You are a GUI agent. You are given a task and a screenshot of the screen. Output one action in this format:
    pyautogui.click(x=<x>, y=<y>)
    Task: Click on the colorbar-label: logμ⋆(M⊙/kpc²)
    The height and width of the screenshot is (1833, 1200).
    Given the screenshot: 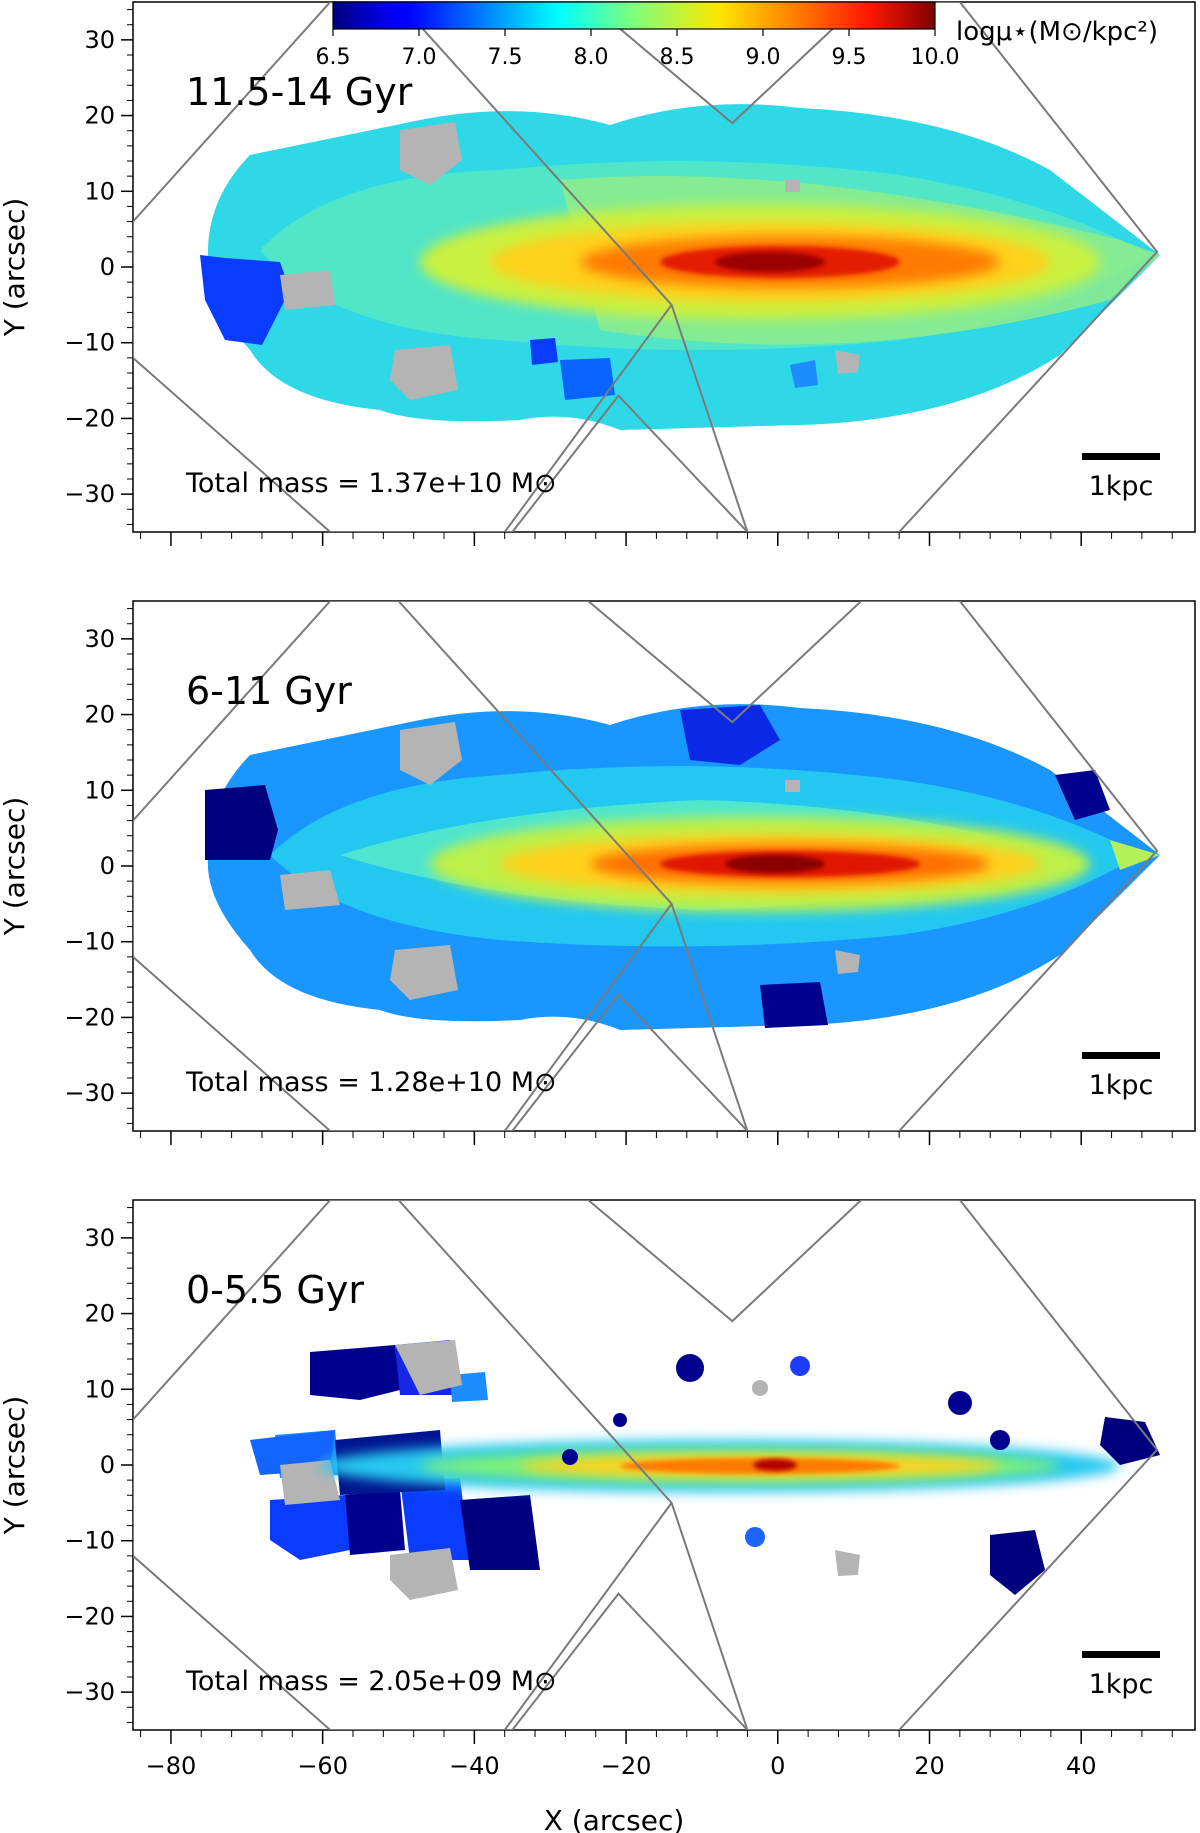 What is the action you would take?
    pyautogui.click(x=1057, y=32)
    